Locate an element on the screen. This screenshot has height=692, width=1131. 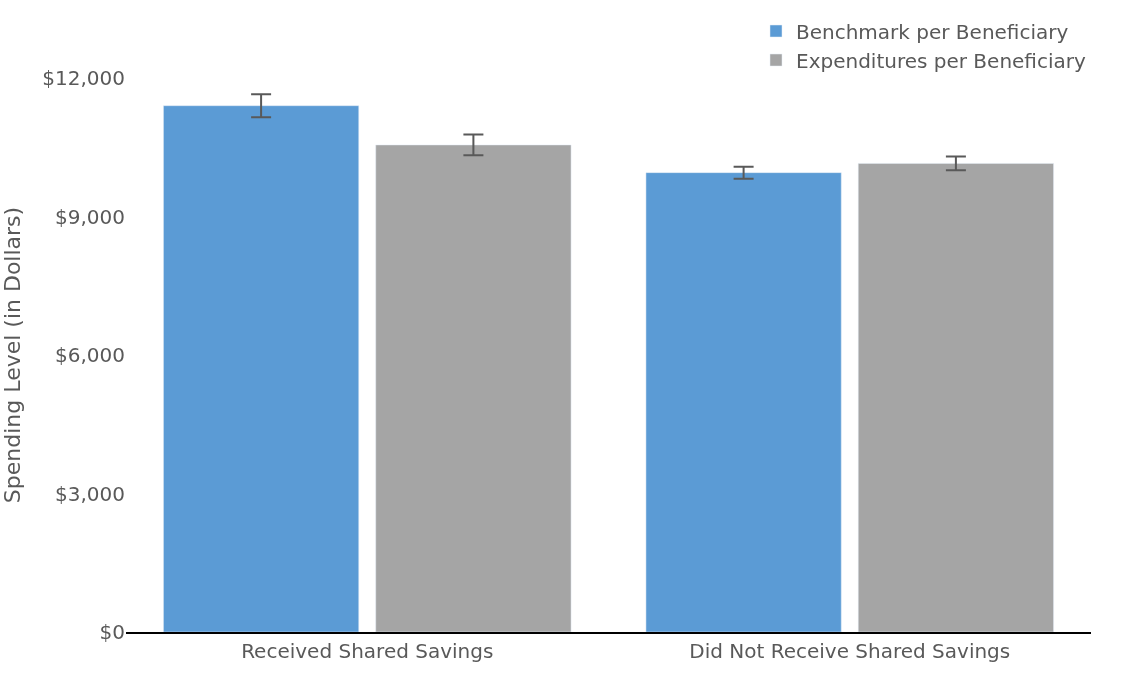
legend-label: Expenditures per Beneficiary is located at coordinates (941, 60).